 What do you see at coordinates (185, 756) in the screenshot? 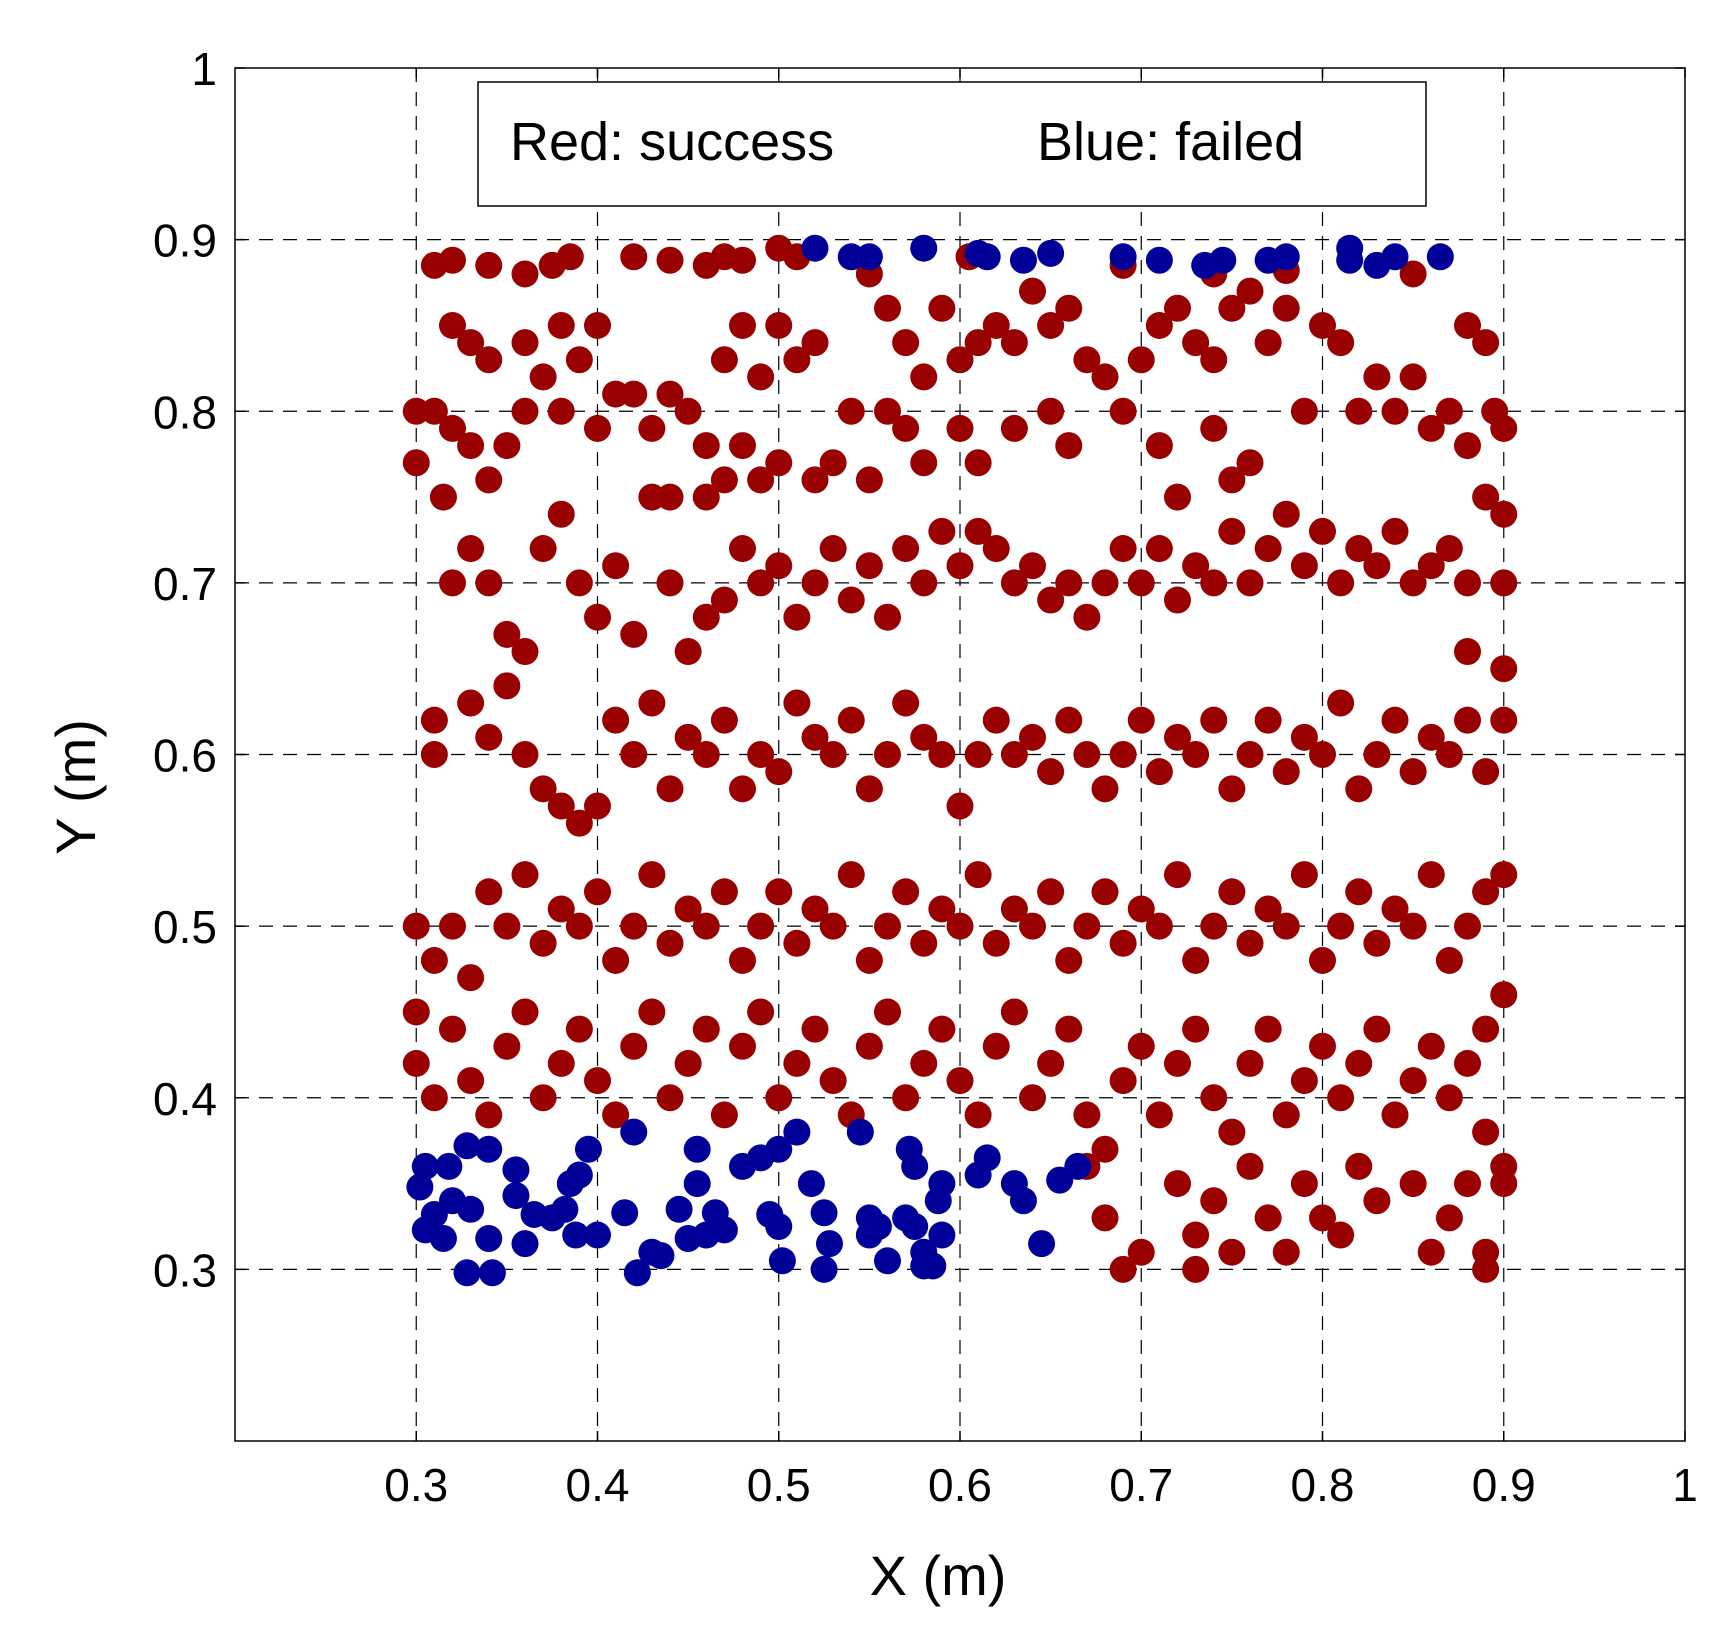
I see `y-tick-label: 0.6` at bounding box center [185, 756].